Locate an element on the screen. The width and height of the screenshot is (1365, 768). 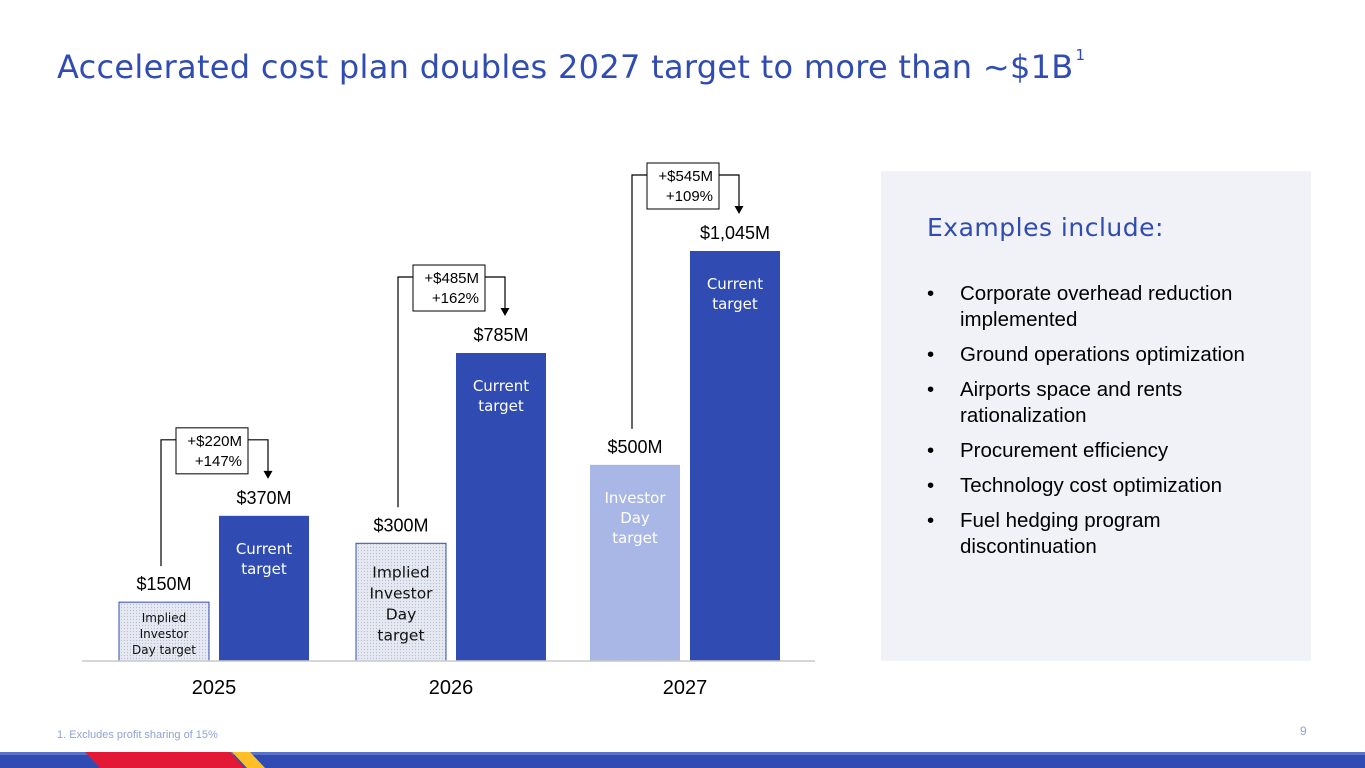
footer-red-stripe is located at coordinates (165, 760).